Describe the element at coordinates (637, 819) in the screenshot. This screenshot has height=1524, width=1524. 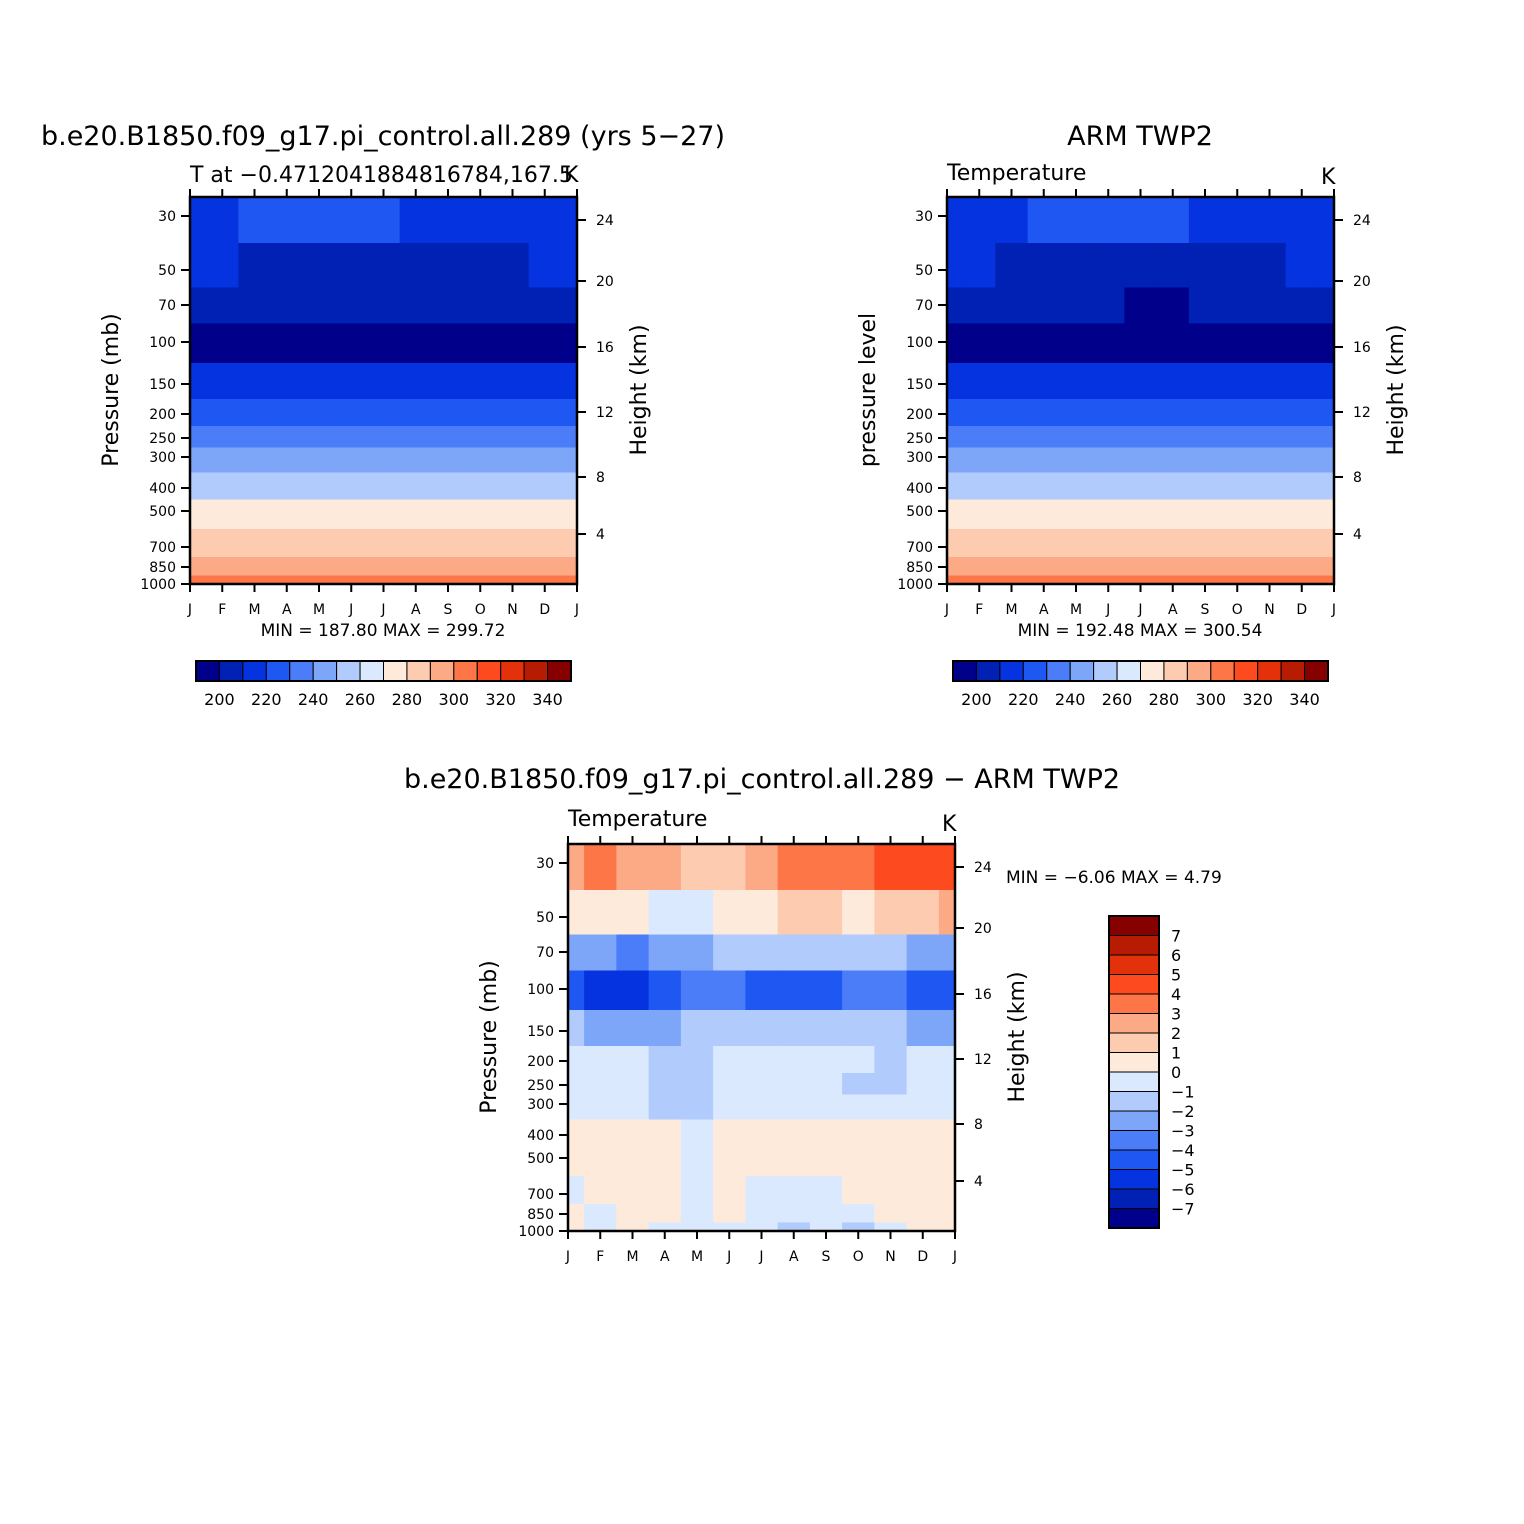
I see `panel3-subtitle: Temperature` at that location.